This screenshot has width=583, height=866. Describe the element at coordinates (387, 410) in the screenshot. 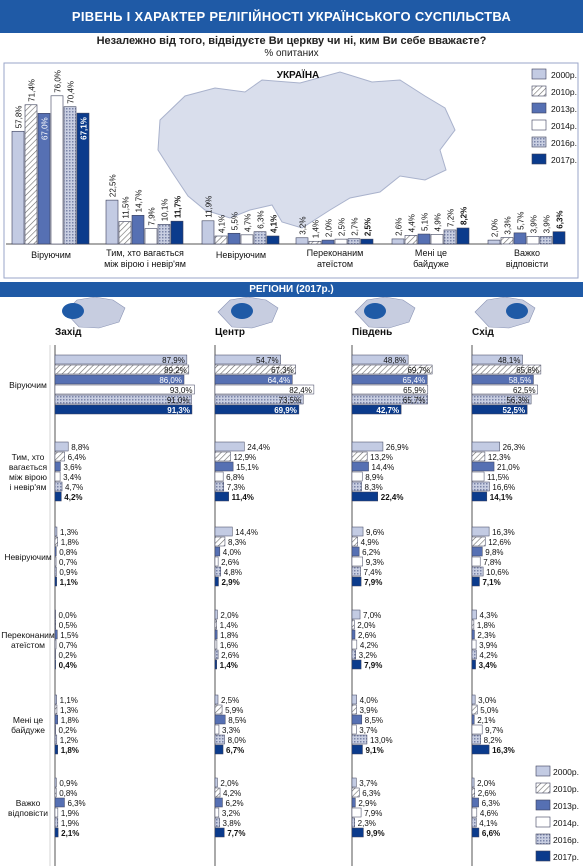

I see `region-data-label: 42,7%` at that location.